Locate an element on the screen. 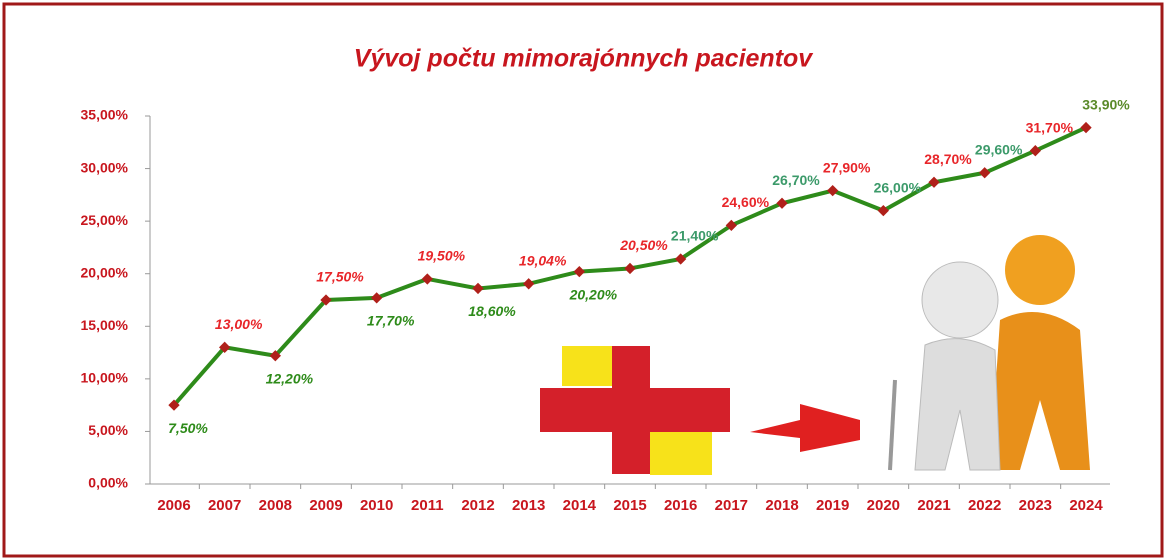  x-tick-label: 2006 is located at coordinates (173, 505).